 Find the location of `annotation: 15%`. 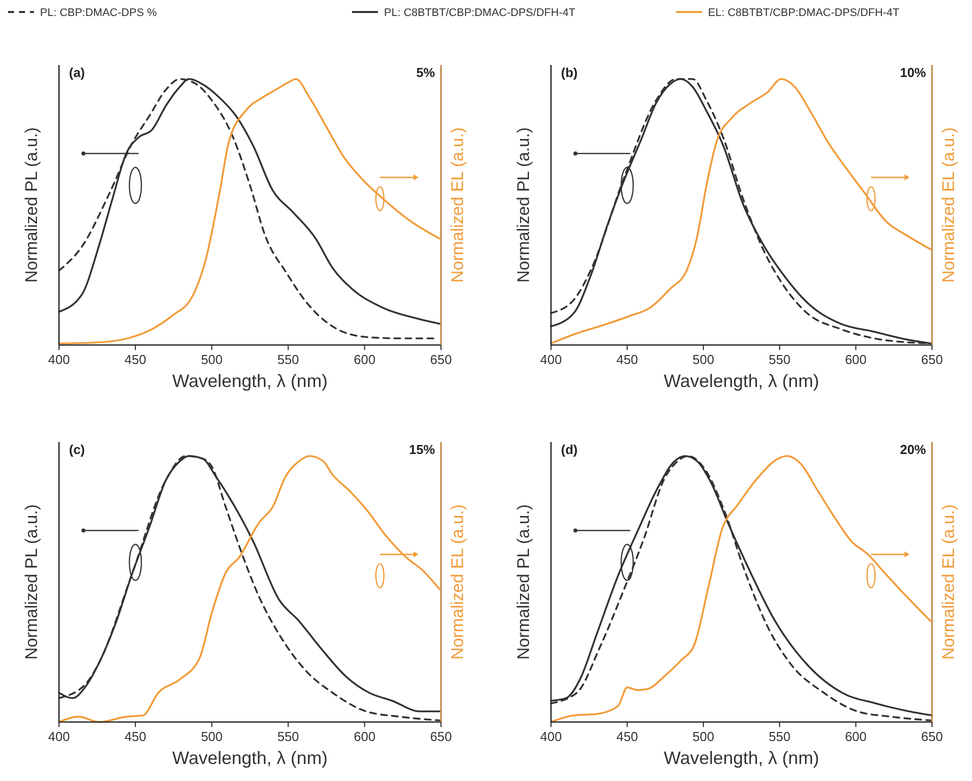

annotation: 15% is located at coordinates (422, 449).